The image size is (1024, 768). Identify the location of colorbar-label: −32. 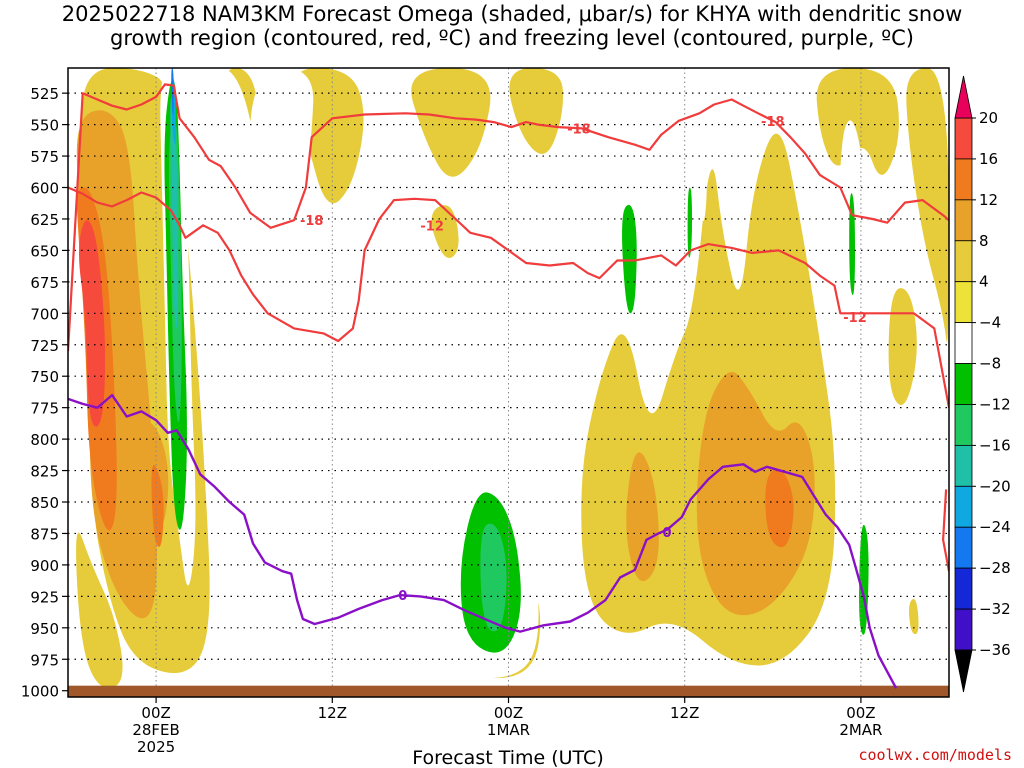
(995, 609).